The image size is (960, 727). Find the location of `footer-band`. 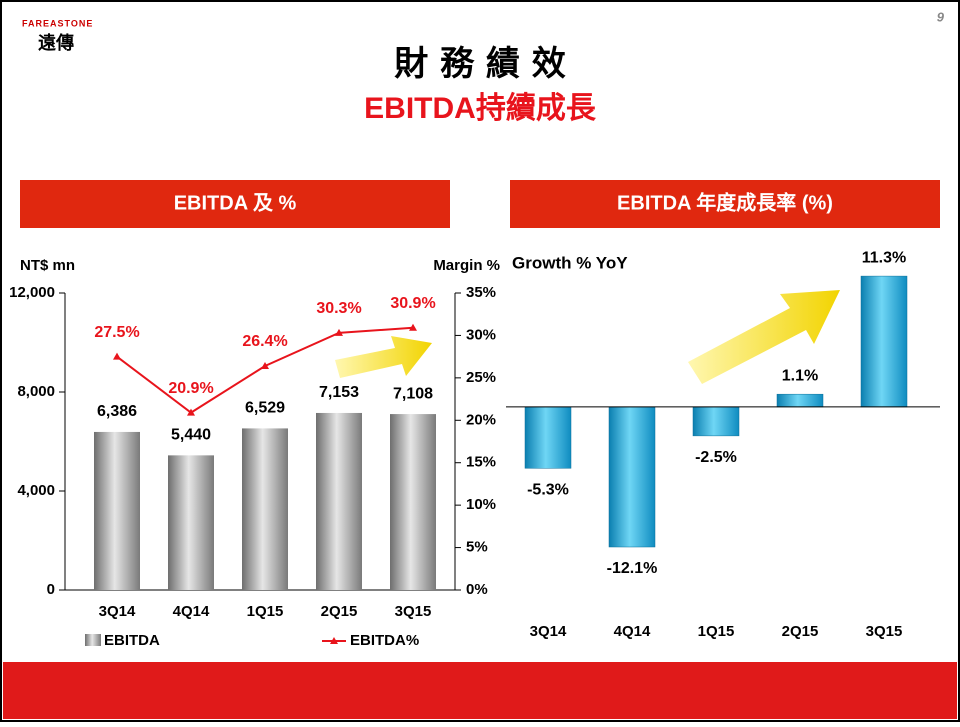

footer-band is located at coordinates (480, 690).